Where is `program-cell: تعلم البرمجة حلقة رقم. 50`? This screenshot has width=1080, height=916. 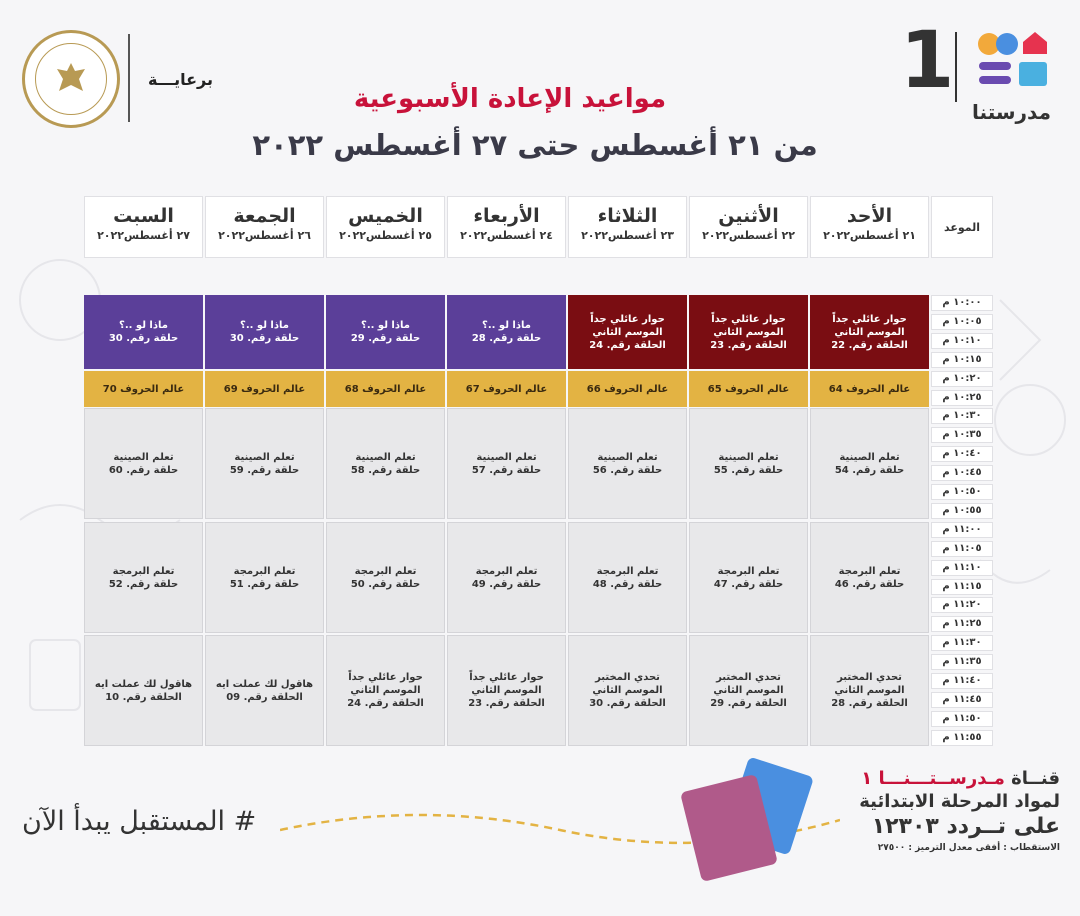
program-cell: تعلم البرمجة حلقة رقم. 50 is located at coordinates (385, 577).